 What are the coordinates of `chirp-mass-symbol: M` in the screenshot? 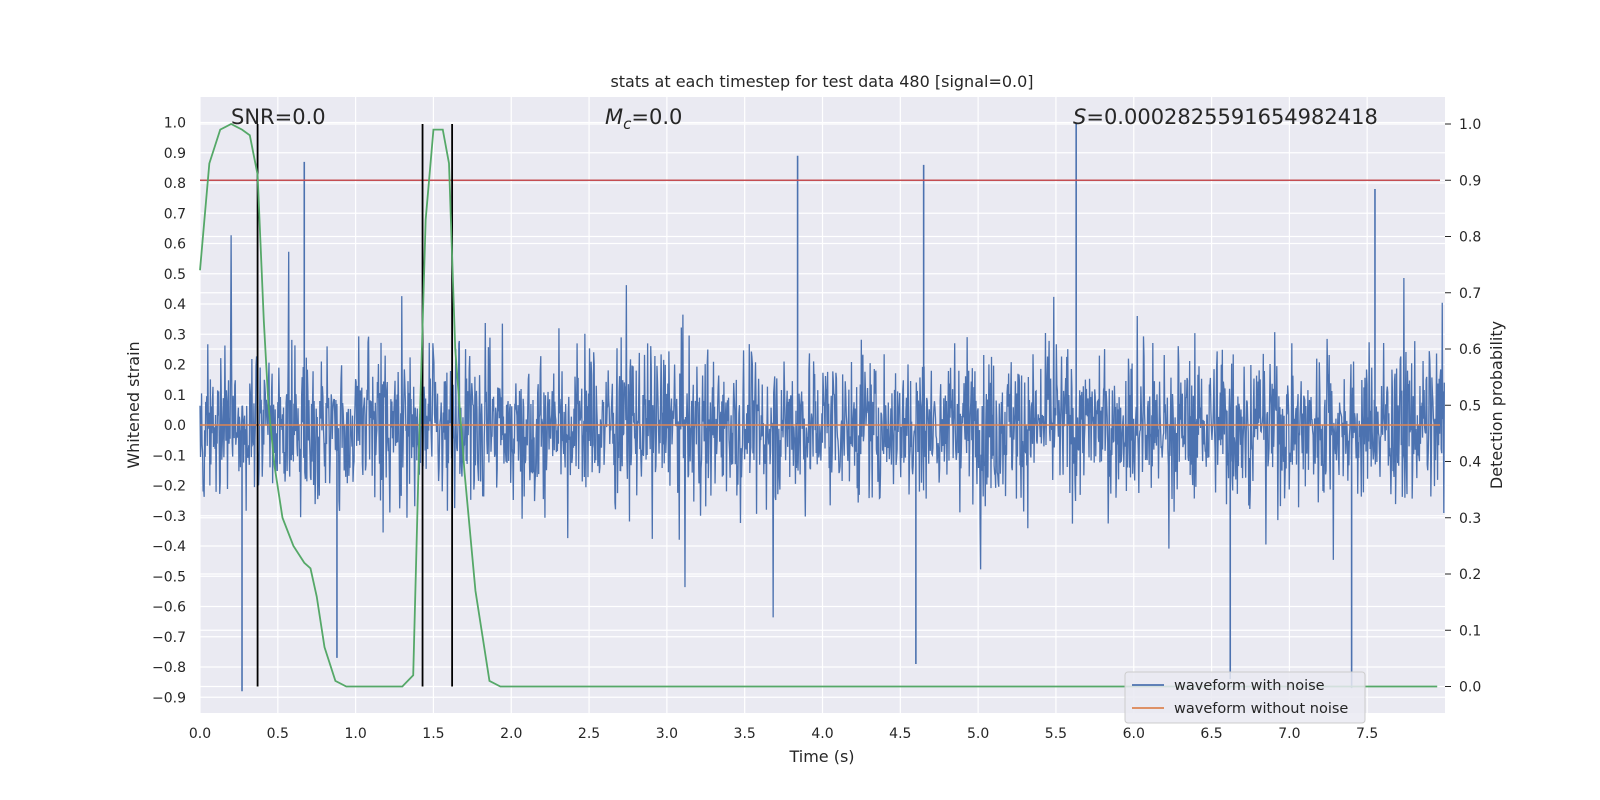 It's located at (614, 117).